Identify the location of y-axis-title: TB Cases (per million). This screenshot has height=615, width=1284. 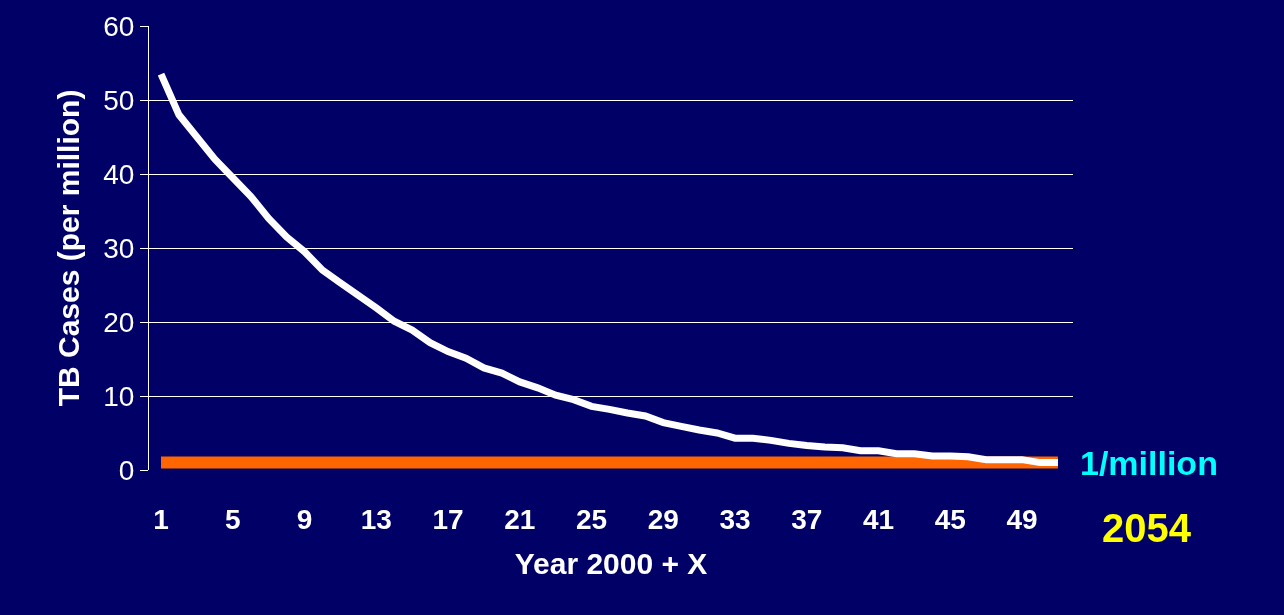
(69, 248).